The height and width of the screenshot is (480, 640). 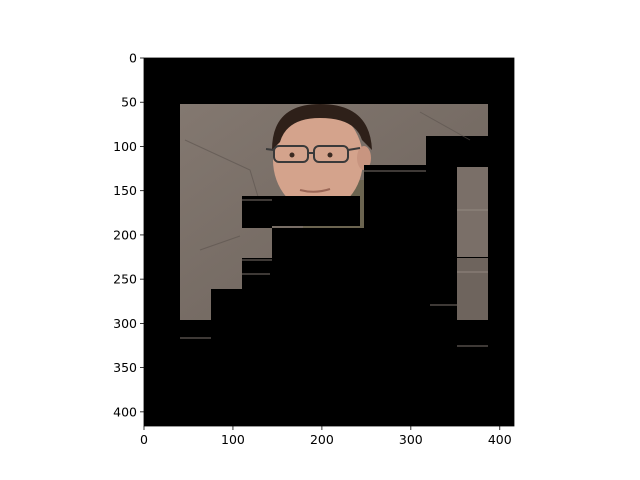 What do you see at coordinates (133, 58) in the screenshot?
I see `y-tick-label: 0` at bounding box center [133, 58].